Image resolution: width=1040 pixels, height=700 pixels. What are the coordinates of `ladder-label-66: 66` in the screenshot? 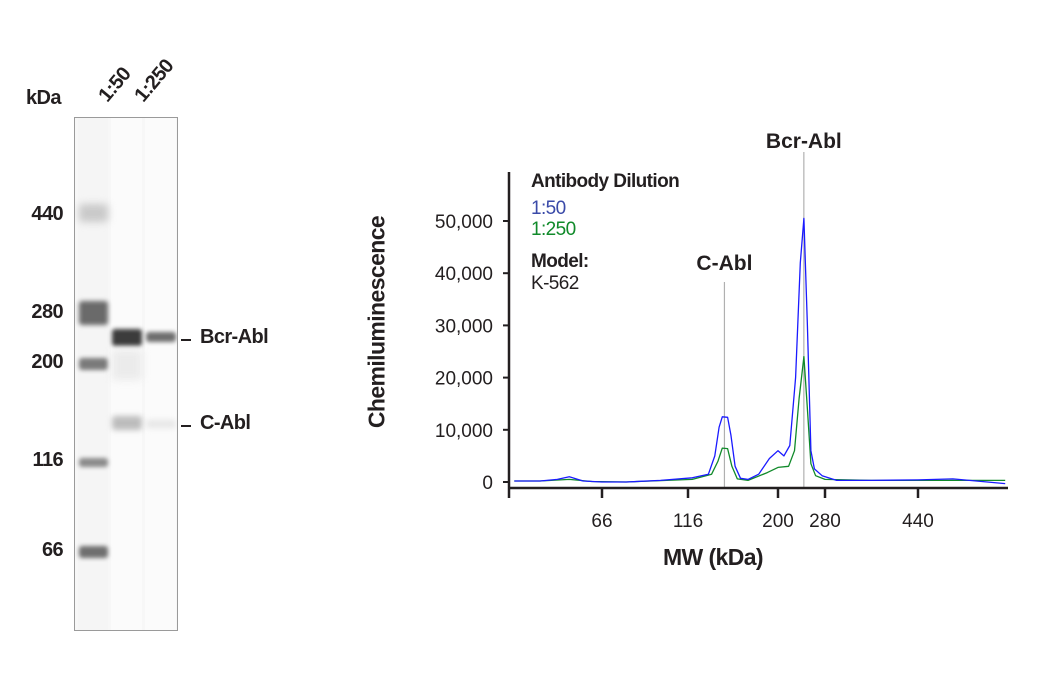 It's located at (52, 550).